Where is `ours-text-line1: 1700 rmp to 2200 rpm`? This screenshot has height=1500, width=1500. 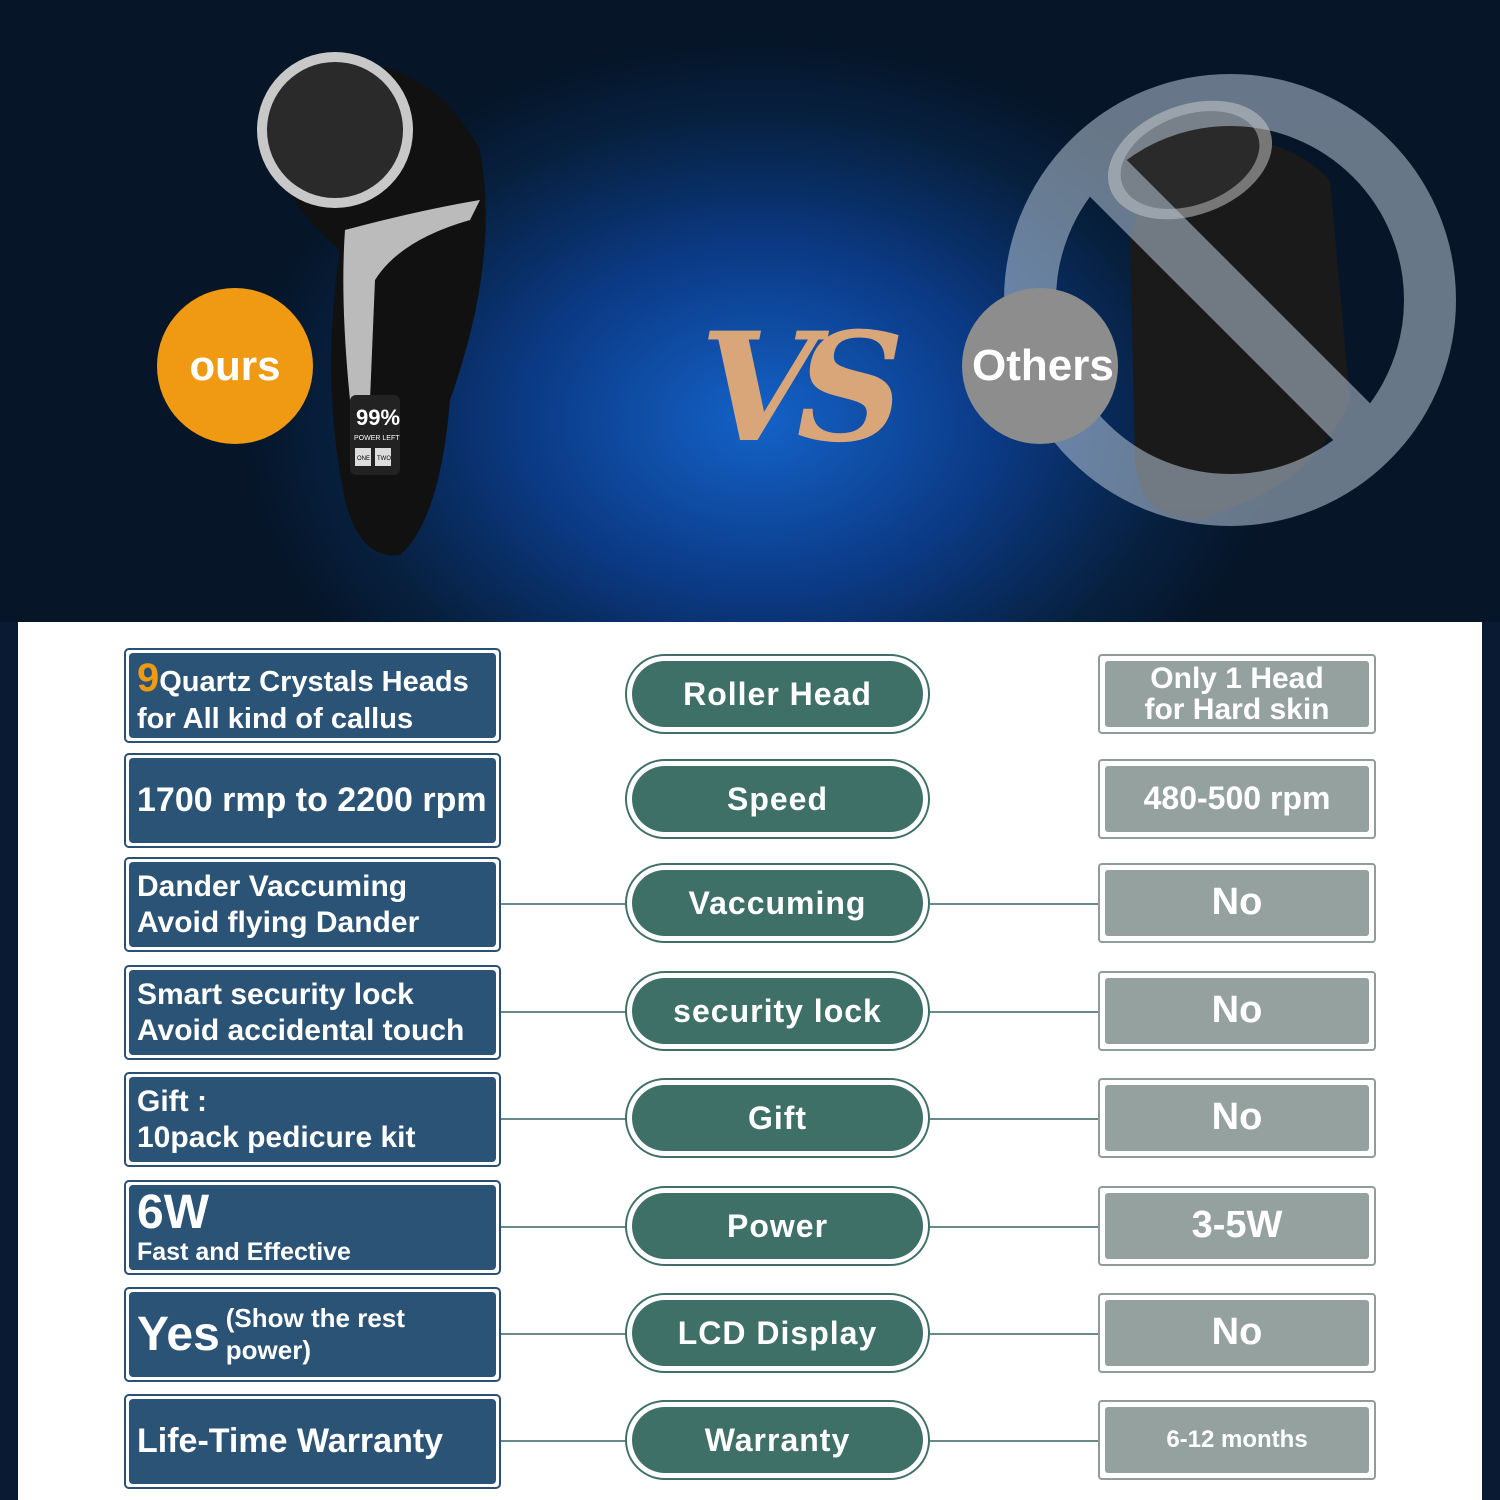
ours-text-line1: 1700 rmp to 2200 rpm is located at coordinates (312, 800).